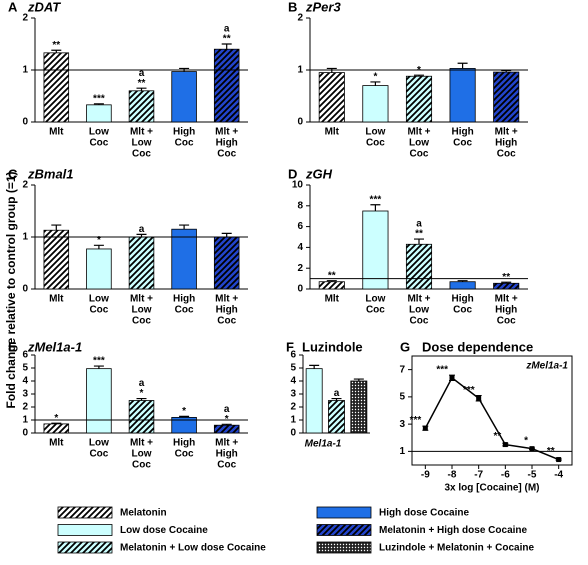  Describe the element at coordinates (424, 513) in the screenshot. I see `legend-label: High dose Cocaine` at that location.